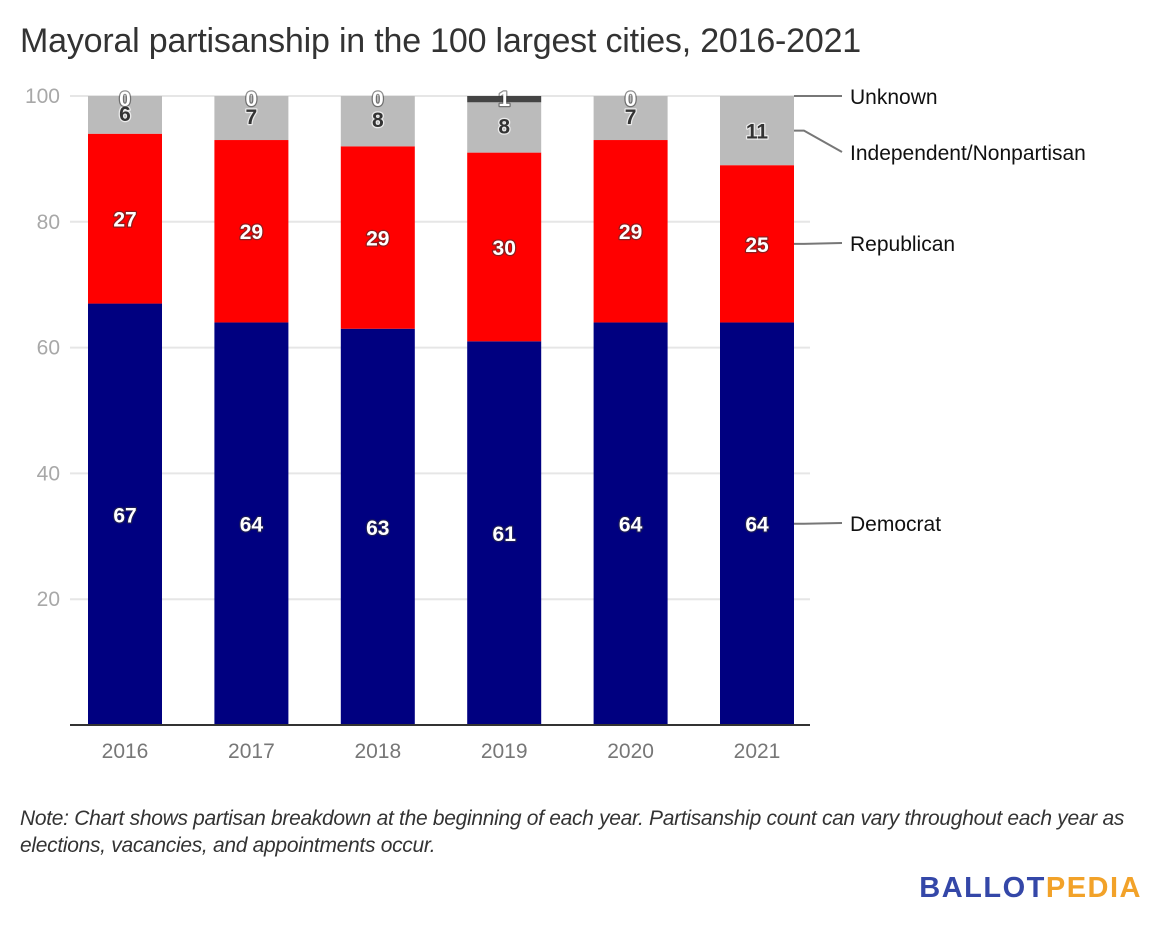 Image resolution: width=1168 pixels, height=934 pixels. What do you see at coordinates (902, 244) in the screenshot?
I see `legend-label-republican: Republican` at bounding box center [902, 244].